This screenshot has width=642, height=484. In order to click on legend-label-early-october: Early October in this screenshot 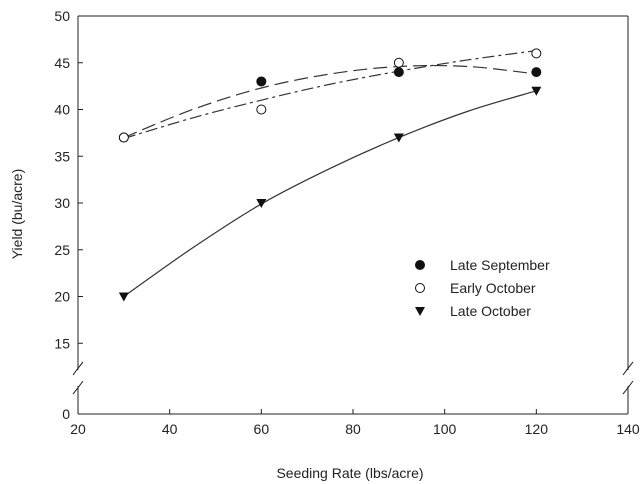, I will do `click(493, 288)`.